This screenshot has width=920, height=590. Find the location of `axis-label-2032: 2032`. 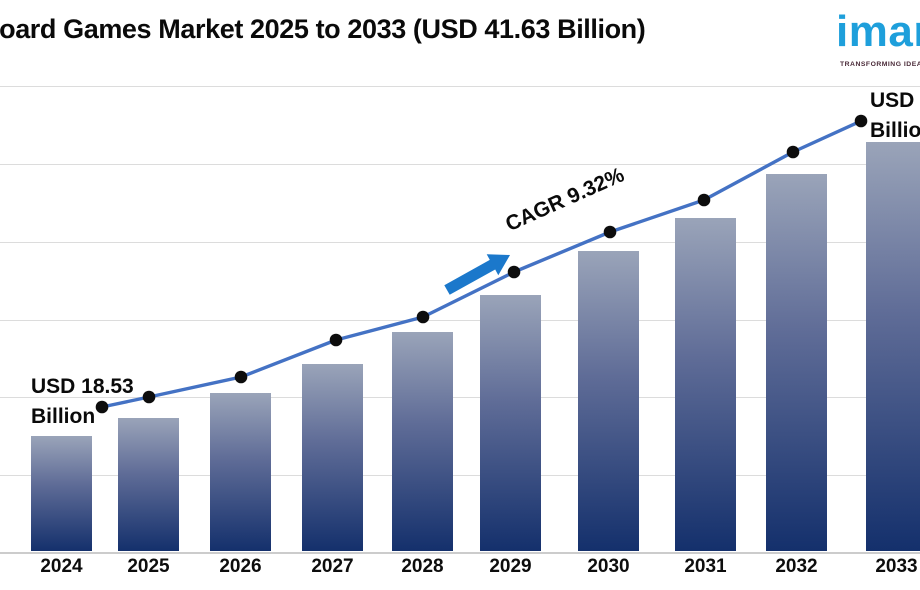

axis-label-2032: 2032 is located at coordinates (796, 566).